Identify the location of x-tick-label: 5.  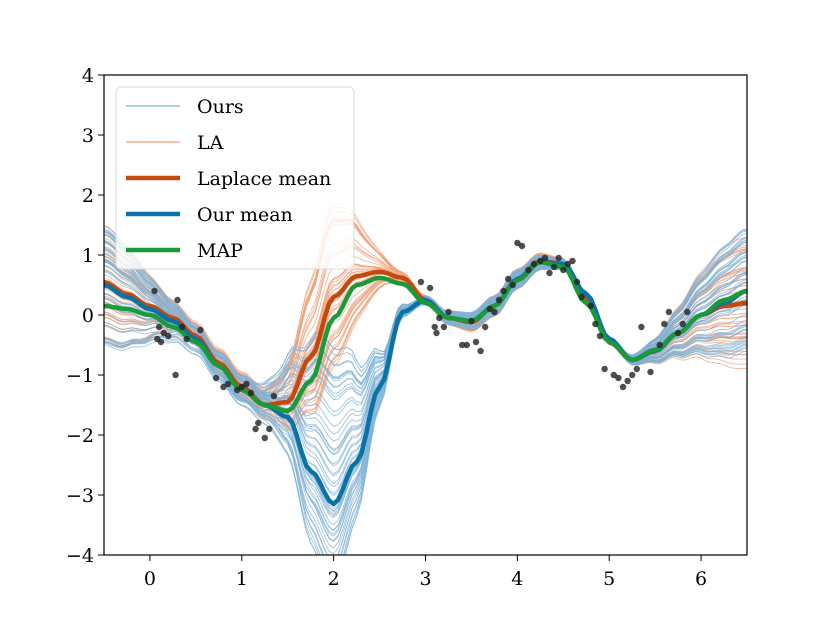
(609, 579).